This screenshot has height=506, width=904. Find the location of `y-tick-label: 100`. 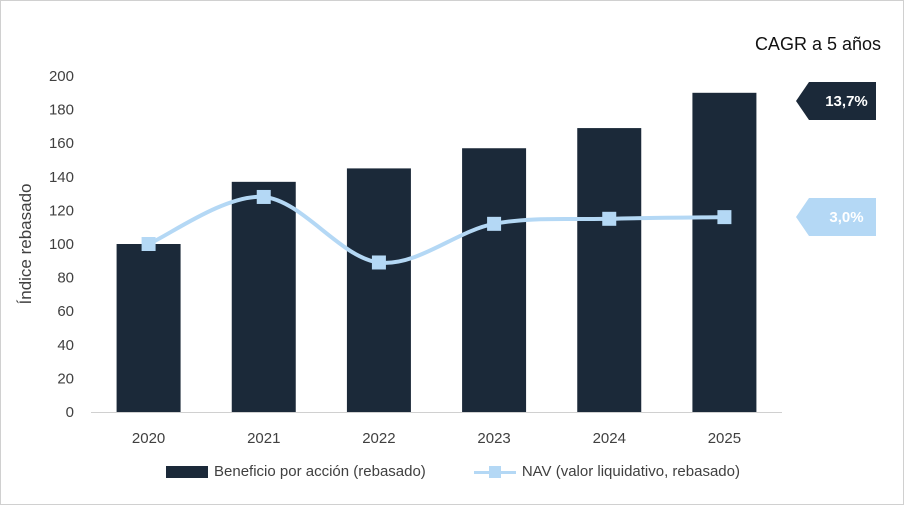

y-tick-label: 100 is located at coordinates (61, 244).